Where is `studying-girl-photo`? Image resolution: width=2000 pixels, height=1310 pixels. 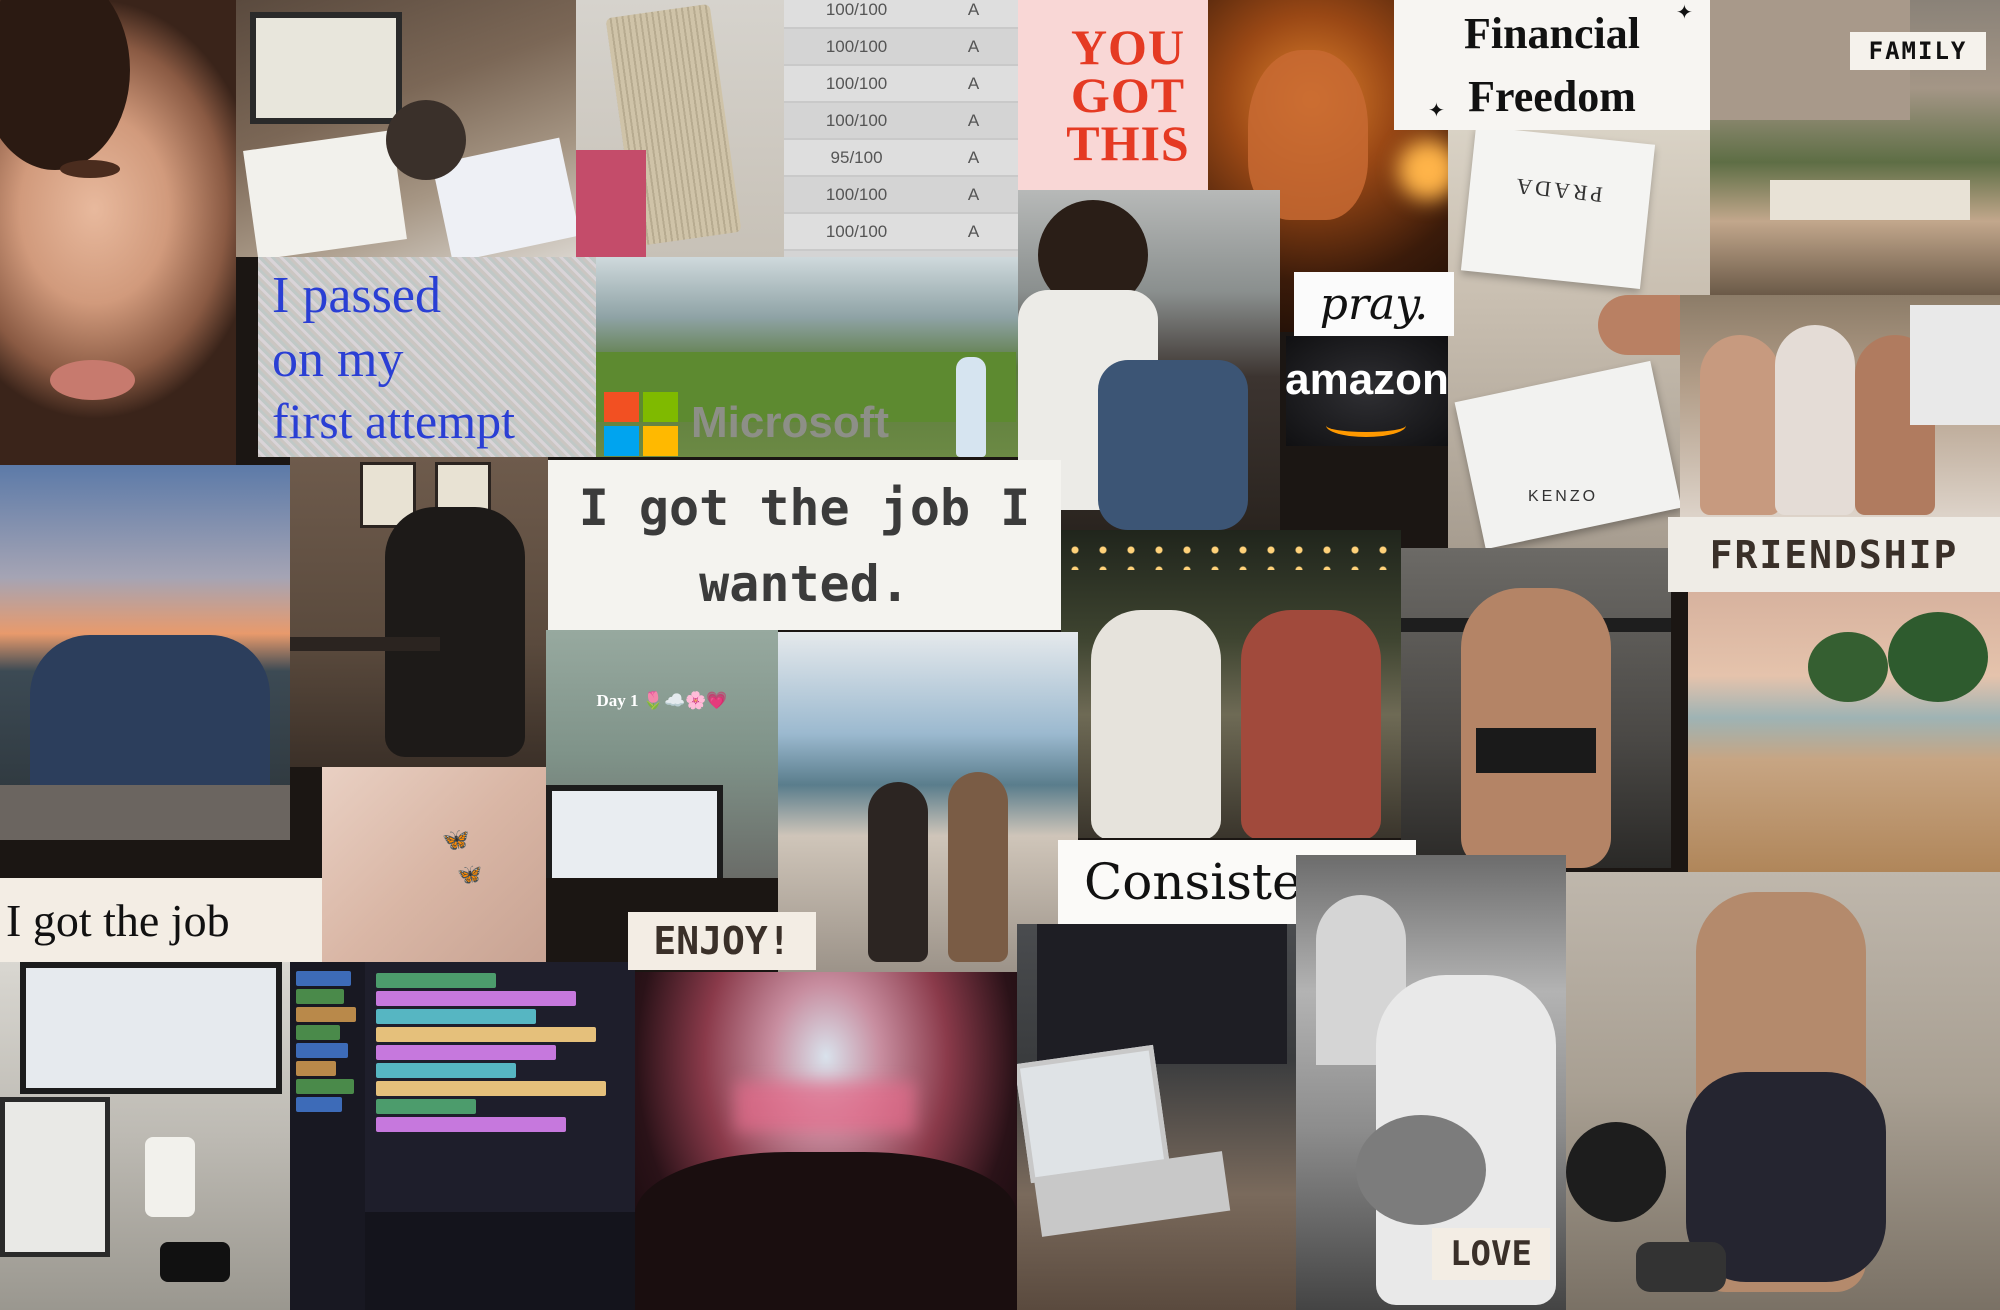 studying-girl-photo is located at coordinates (419, 612).